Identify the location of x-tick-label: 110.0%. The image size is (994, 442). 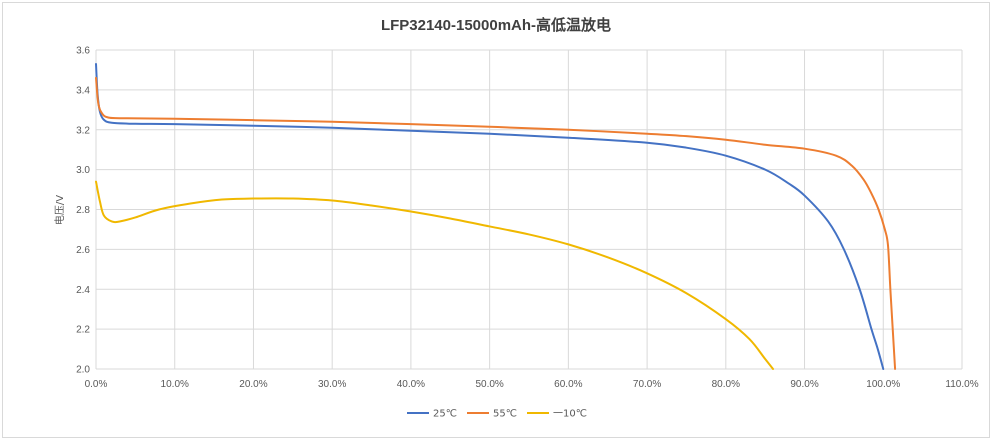
(961, 384).